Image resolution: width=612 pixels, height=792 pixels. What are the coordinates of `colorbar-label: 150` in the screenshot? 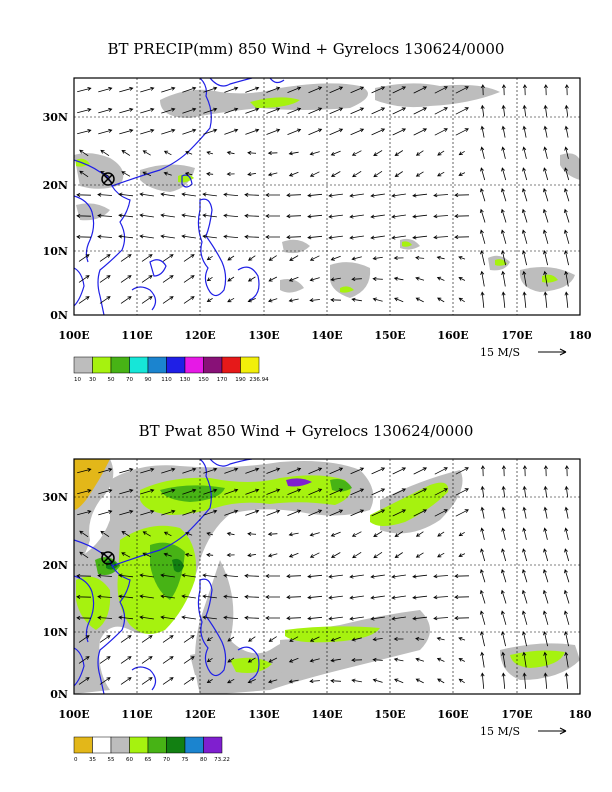 It's located at (203, 380).